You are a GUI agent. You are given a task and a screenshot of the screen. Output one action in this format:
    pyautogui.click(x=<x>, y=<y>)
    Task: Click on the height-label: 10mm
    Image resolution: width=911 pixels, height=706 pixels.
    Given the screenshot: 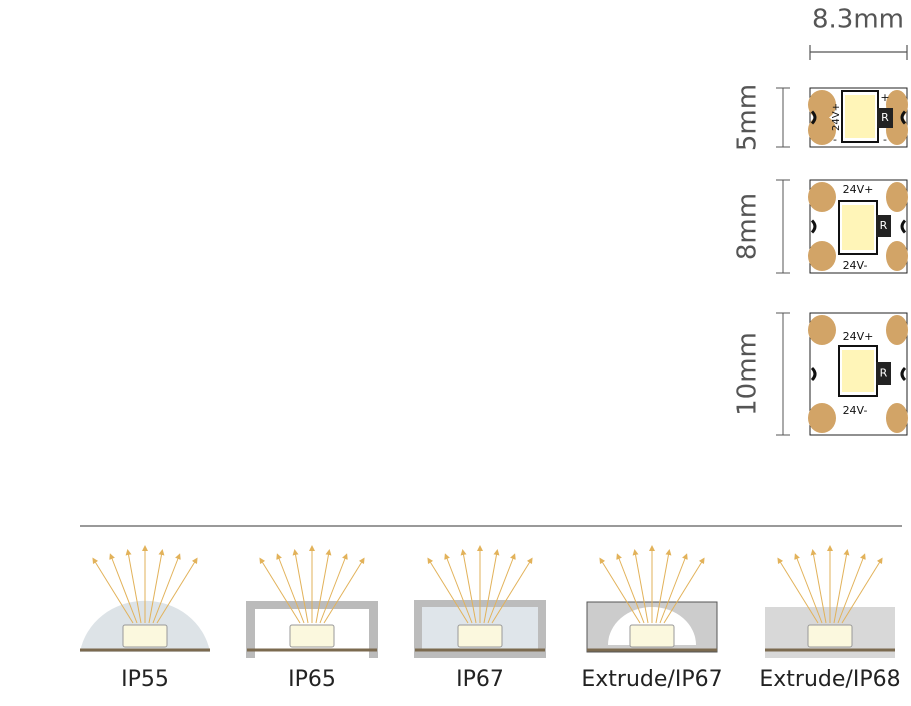 What is the action you would take?
    pyautogui.click(x=748, y=374)
    